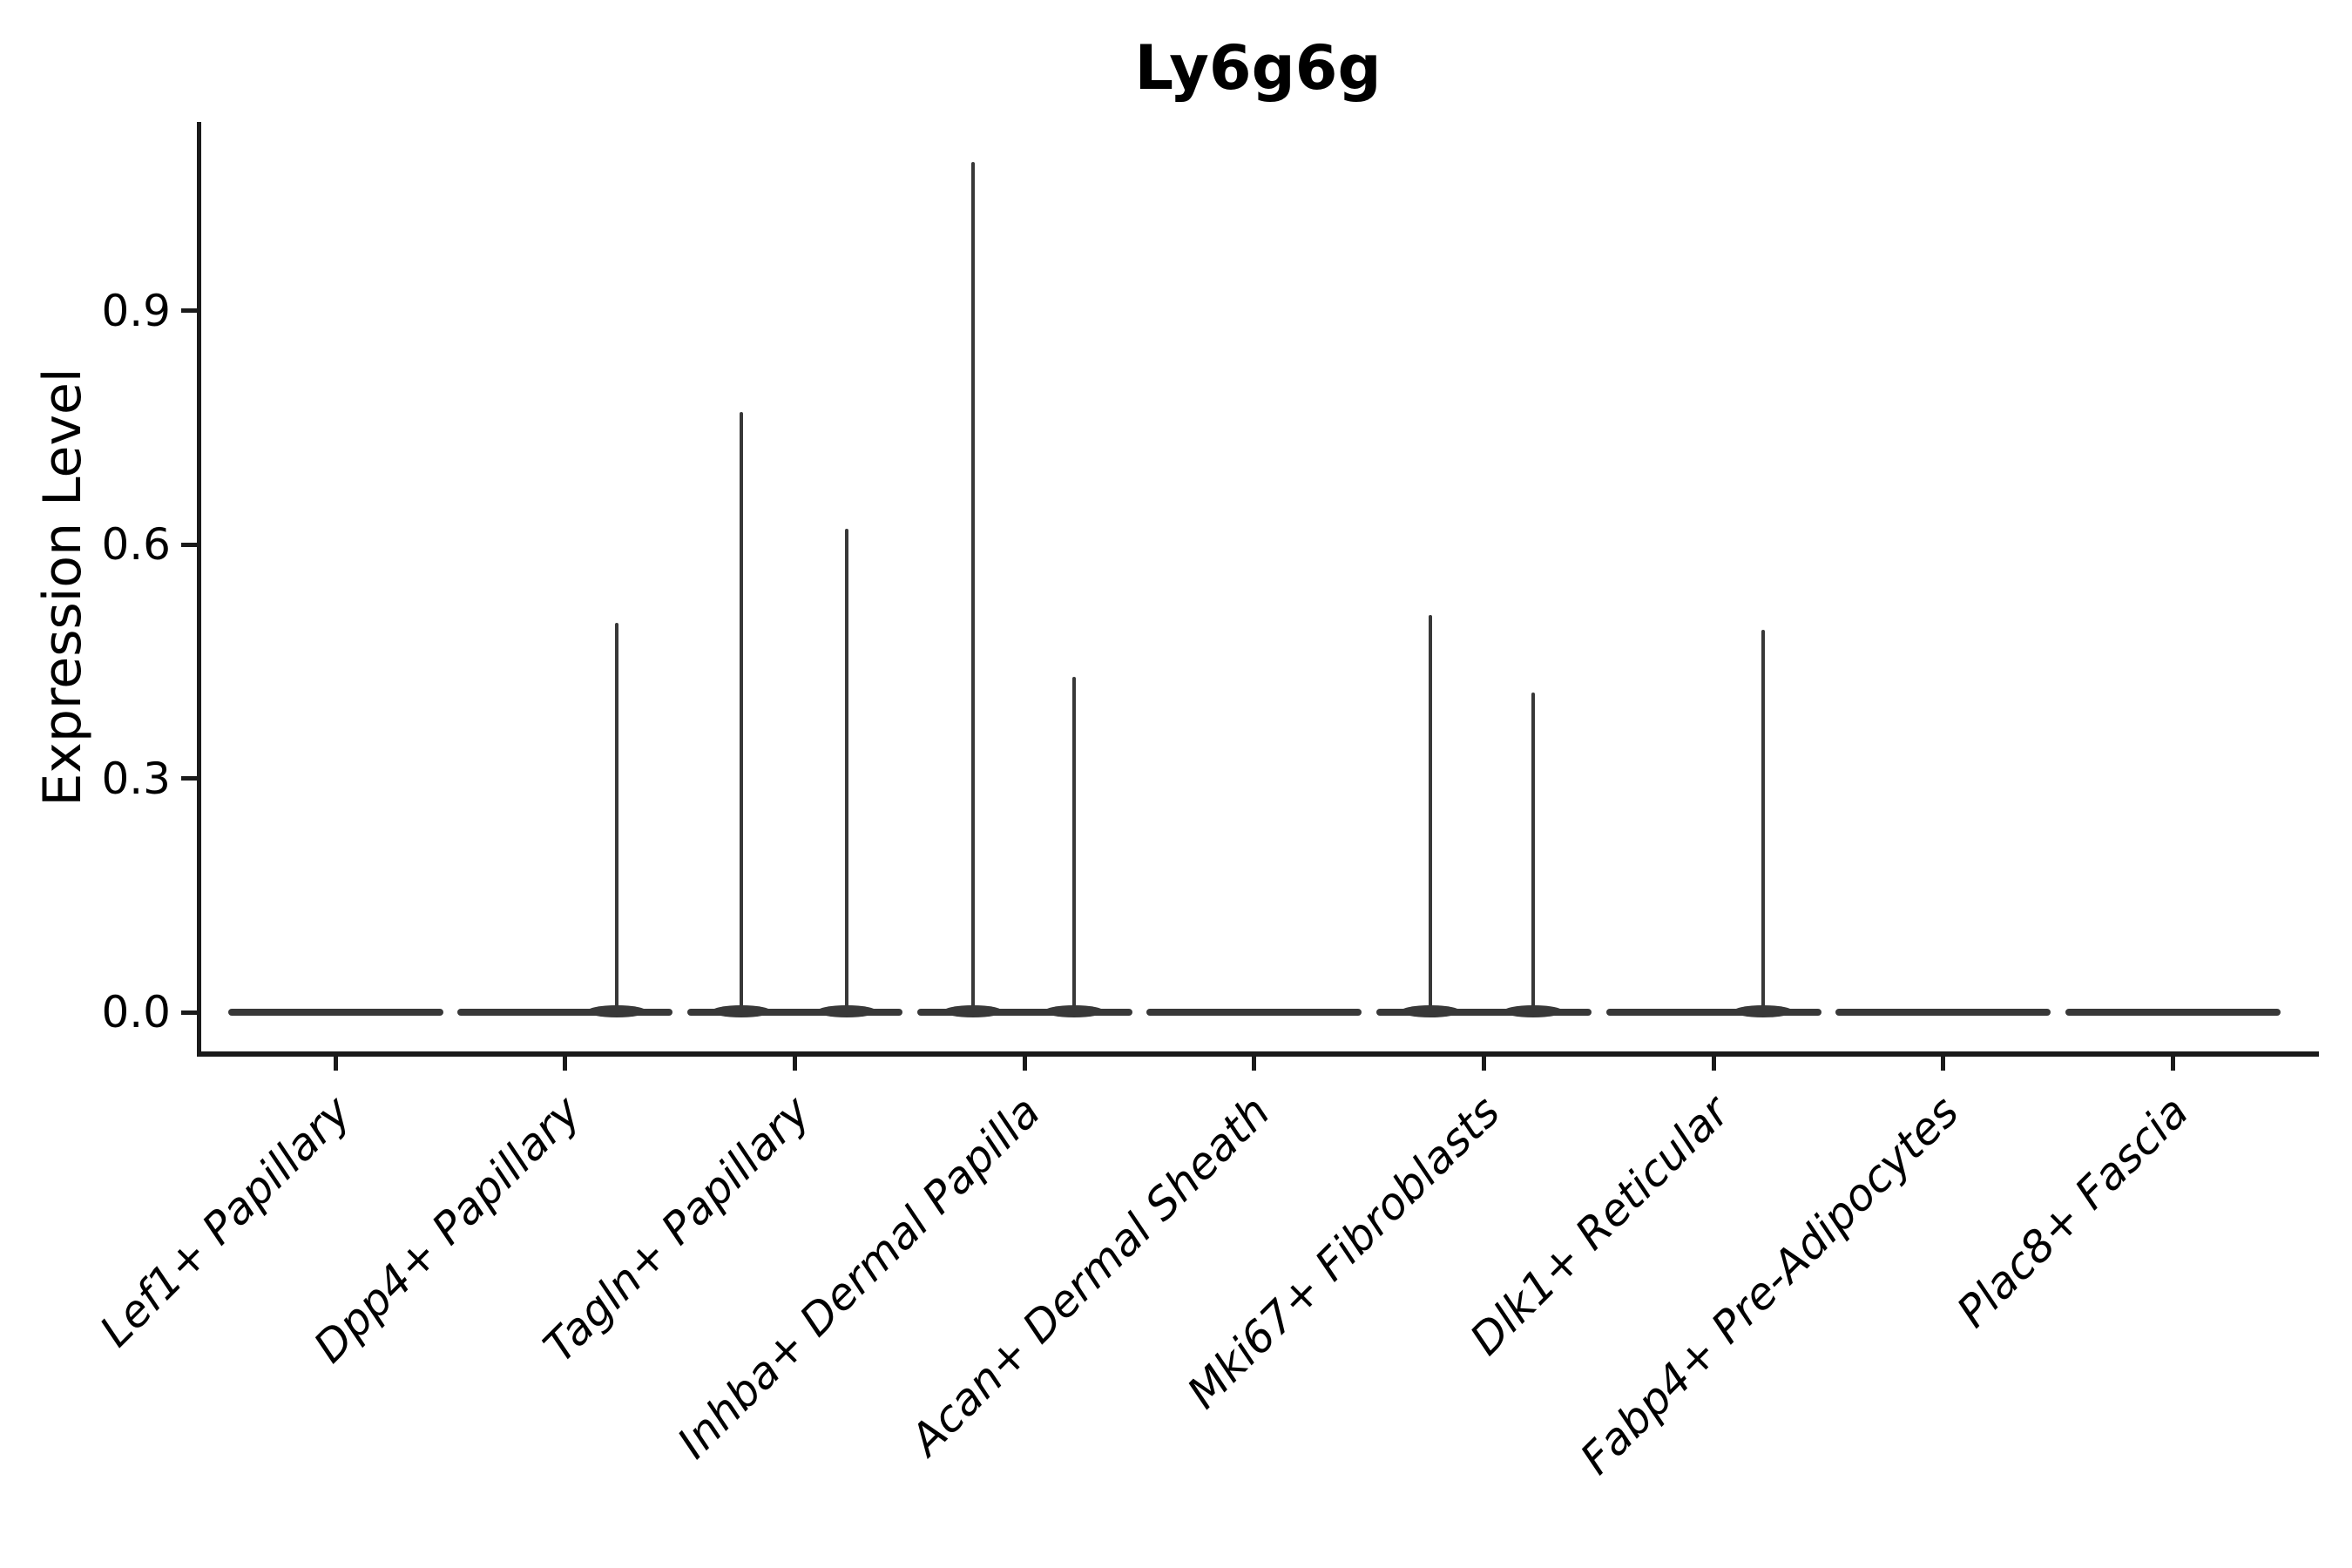  I want to click on x-tick-label: Plac8+ Fascia, so click(2073, 1211).